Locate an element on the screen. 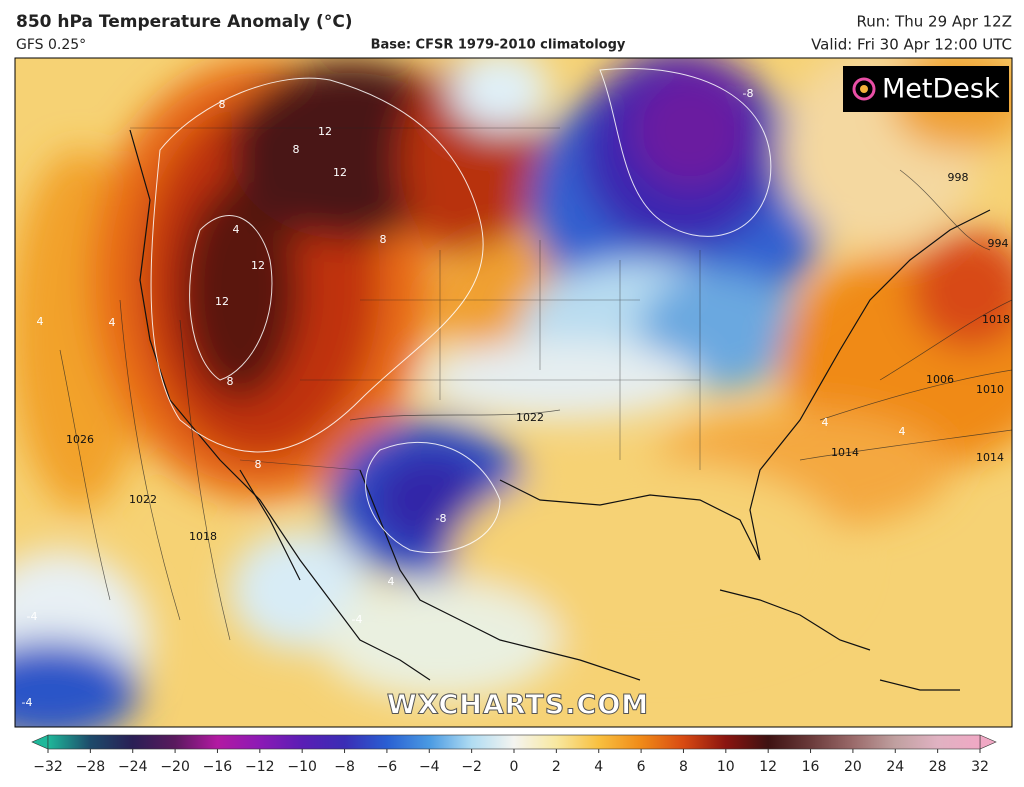  colorbar-tick-label: 32 is located at coordinates (980, 767).